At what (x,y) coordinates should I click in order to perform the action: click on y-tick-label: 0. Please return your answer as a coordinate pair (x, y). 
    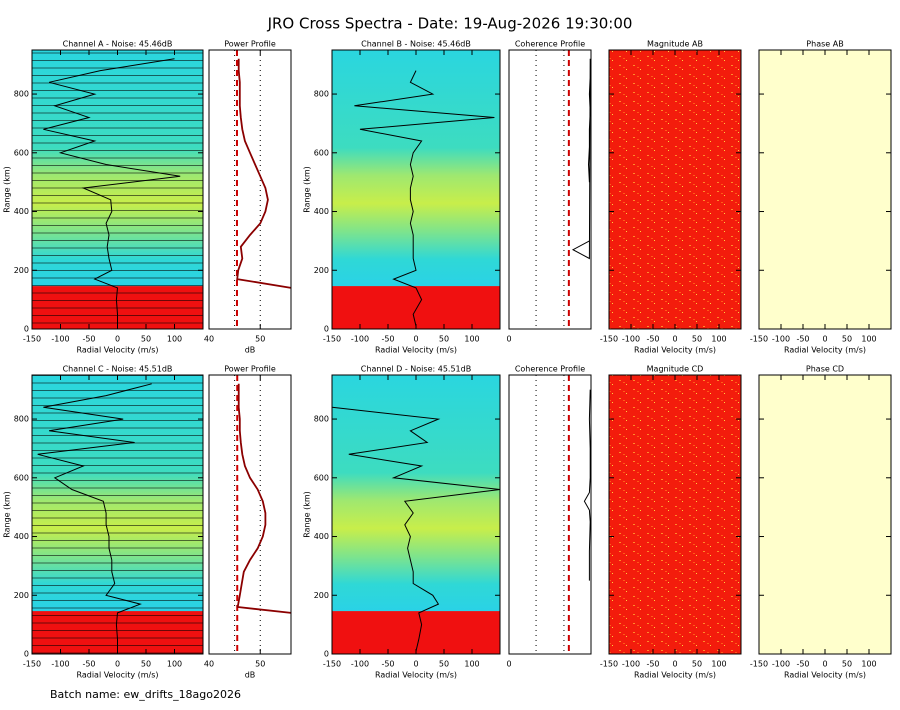
    Looking at the image, I should click on (26, 654).